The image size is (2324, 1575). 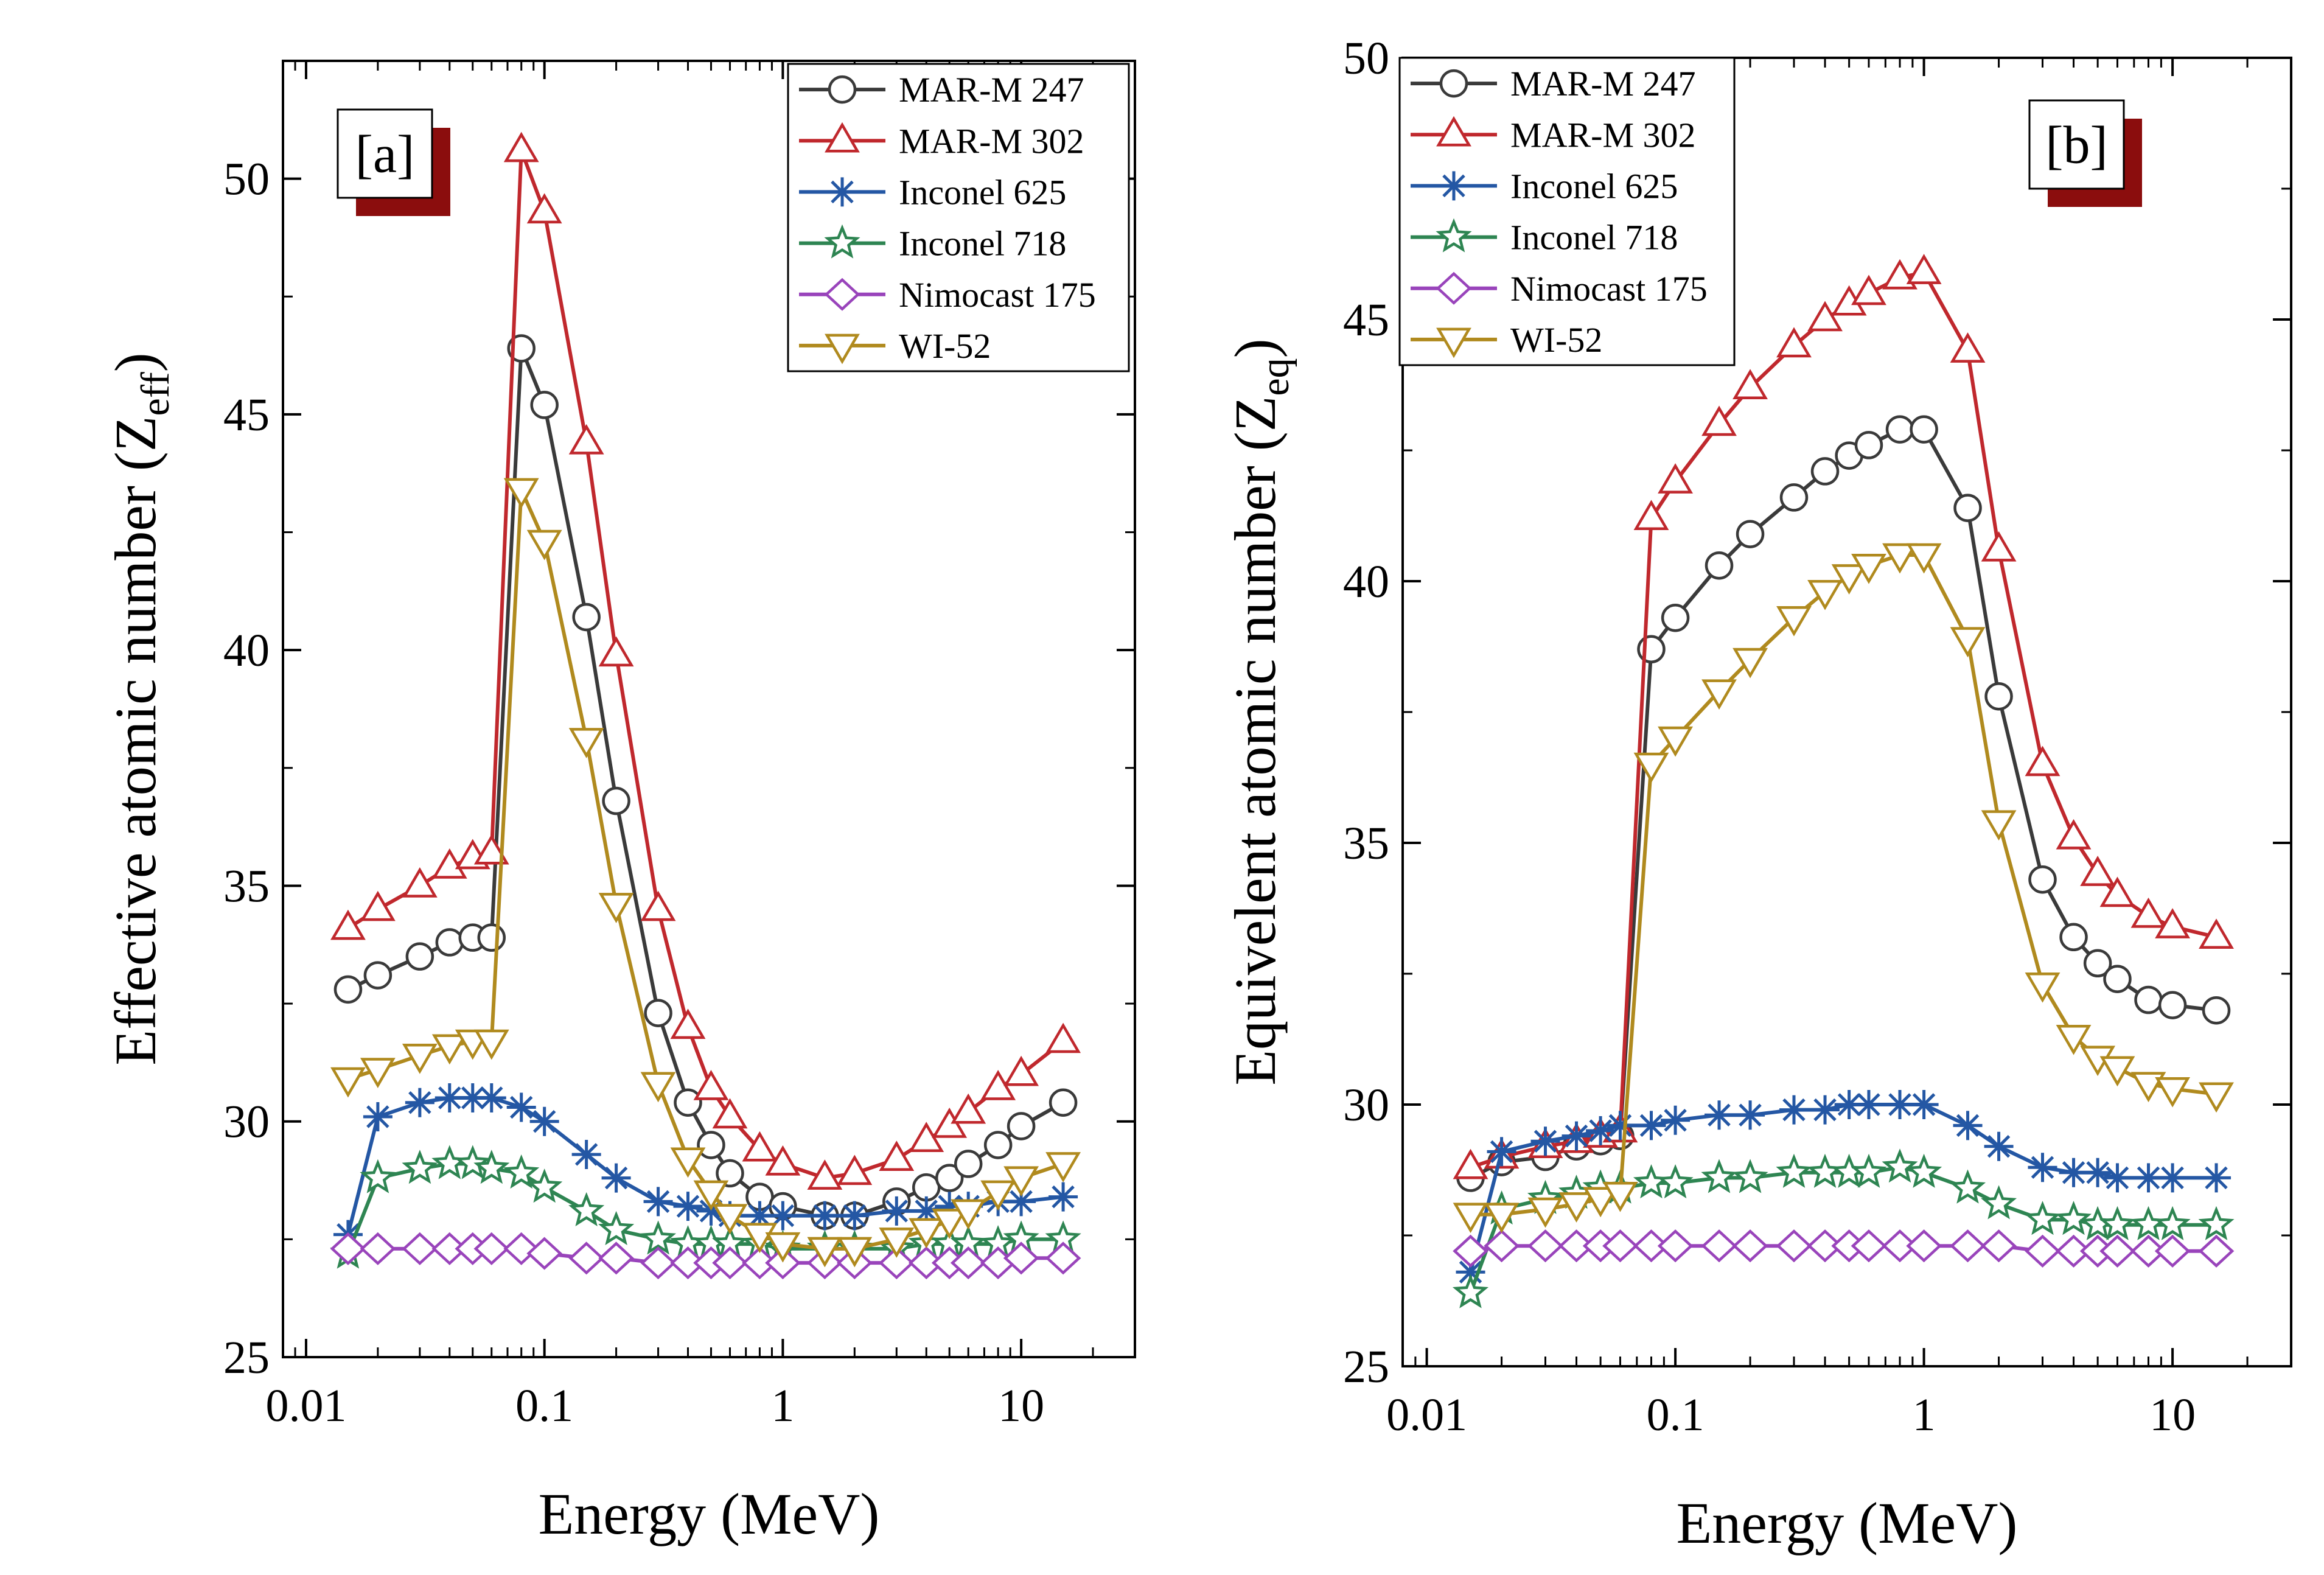 I want to click on legend-label-inconel-625: Inconel 625, so click(x=1594, y=186).